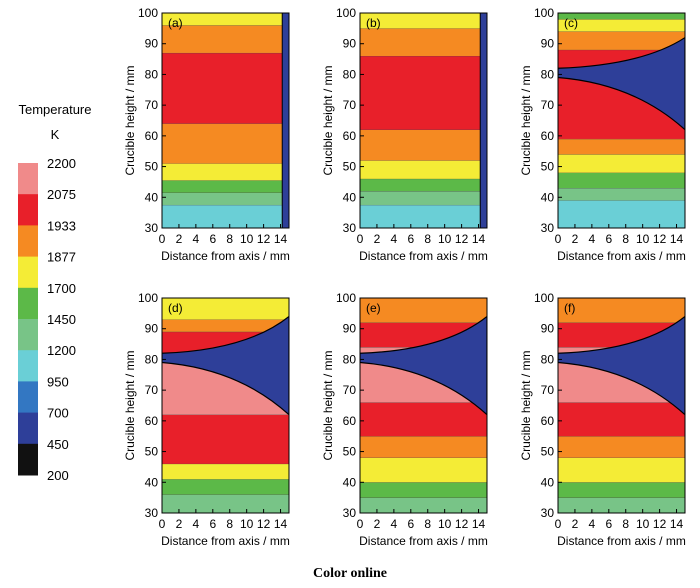  Describe the element at coordinates (61, 257) in the screenshot. I see `colorbar-tick-label: 1877` at that location.